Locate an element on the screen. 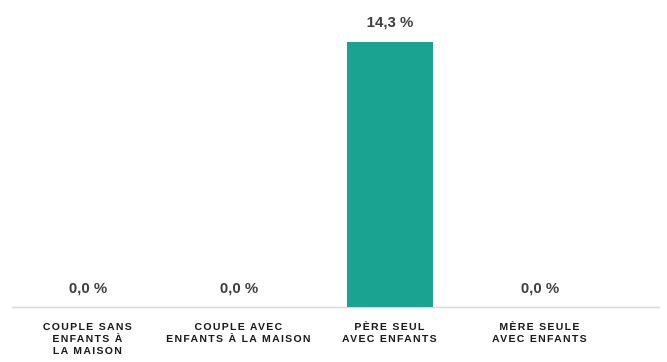  category-label-line: ENFANTS À is located at coordinates (87, 338).